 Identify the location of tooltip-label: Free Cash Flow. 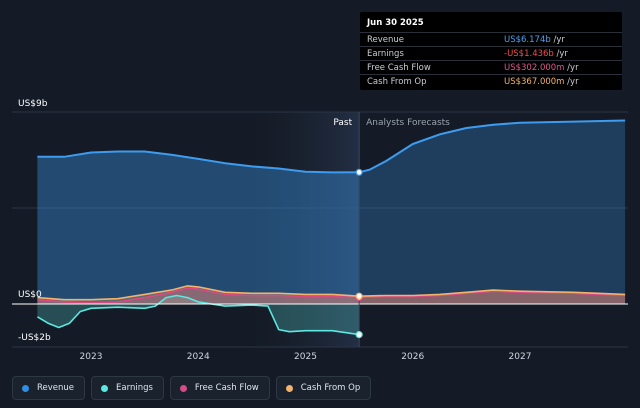
(399, 68).